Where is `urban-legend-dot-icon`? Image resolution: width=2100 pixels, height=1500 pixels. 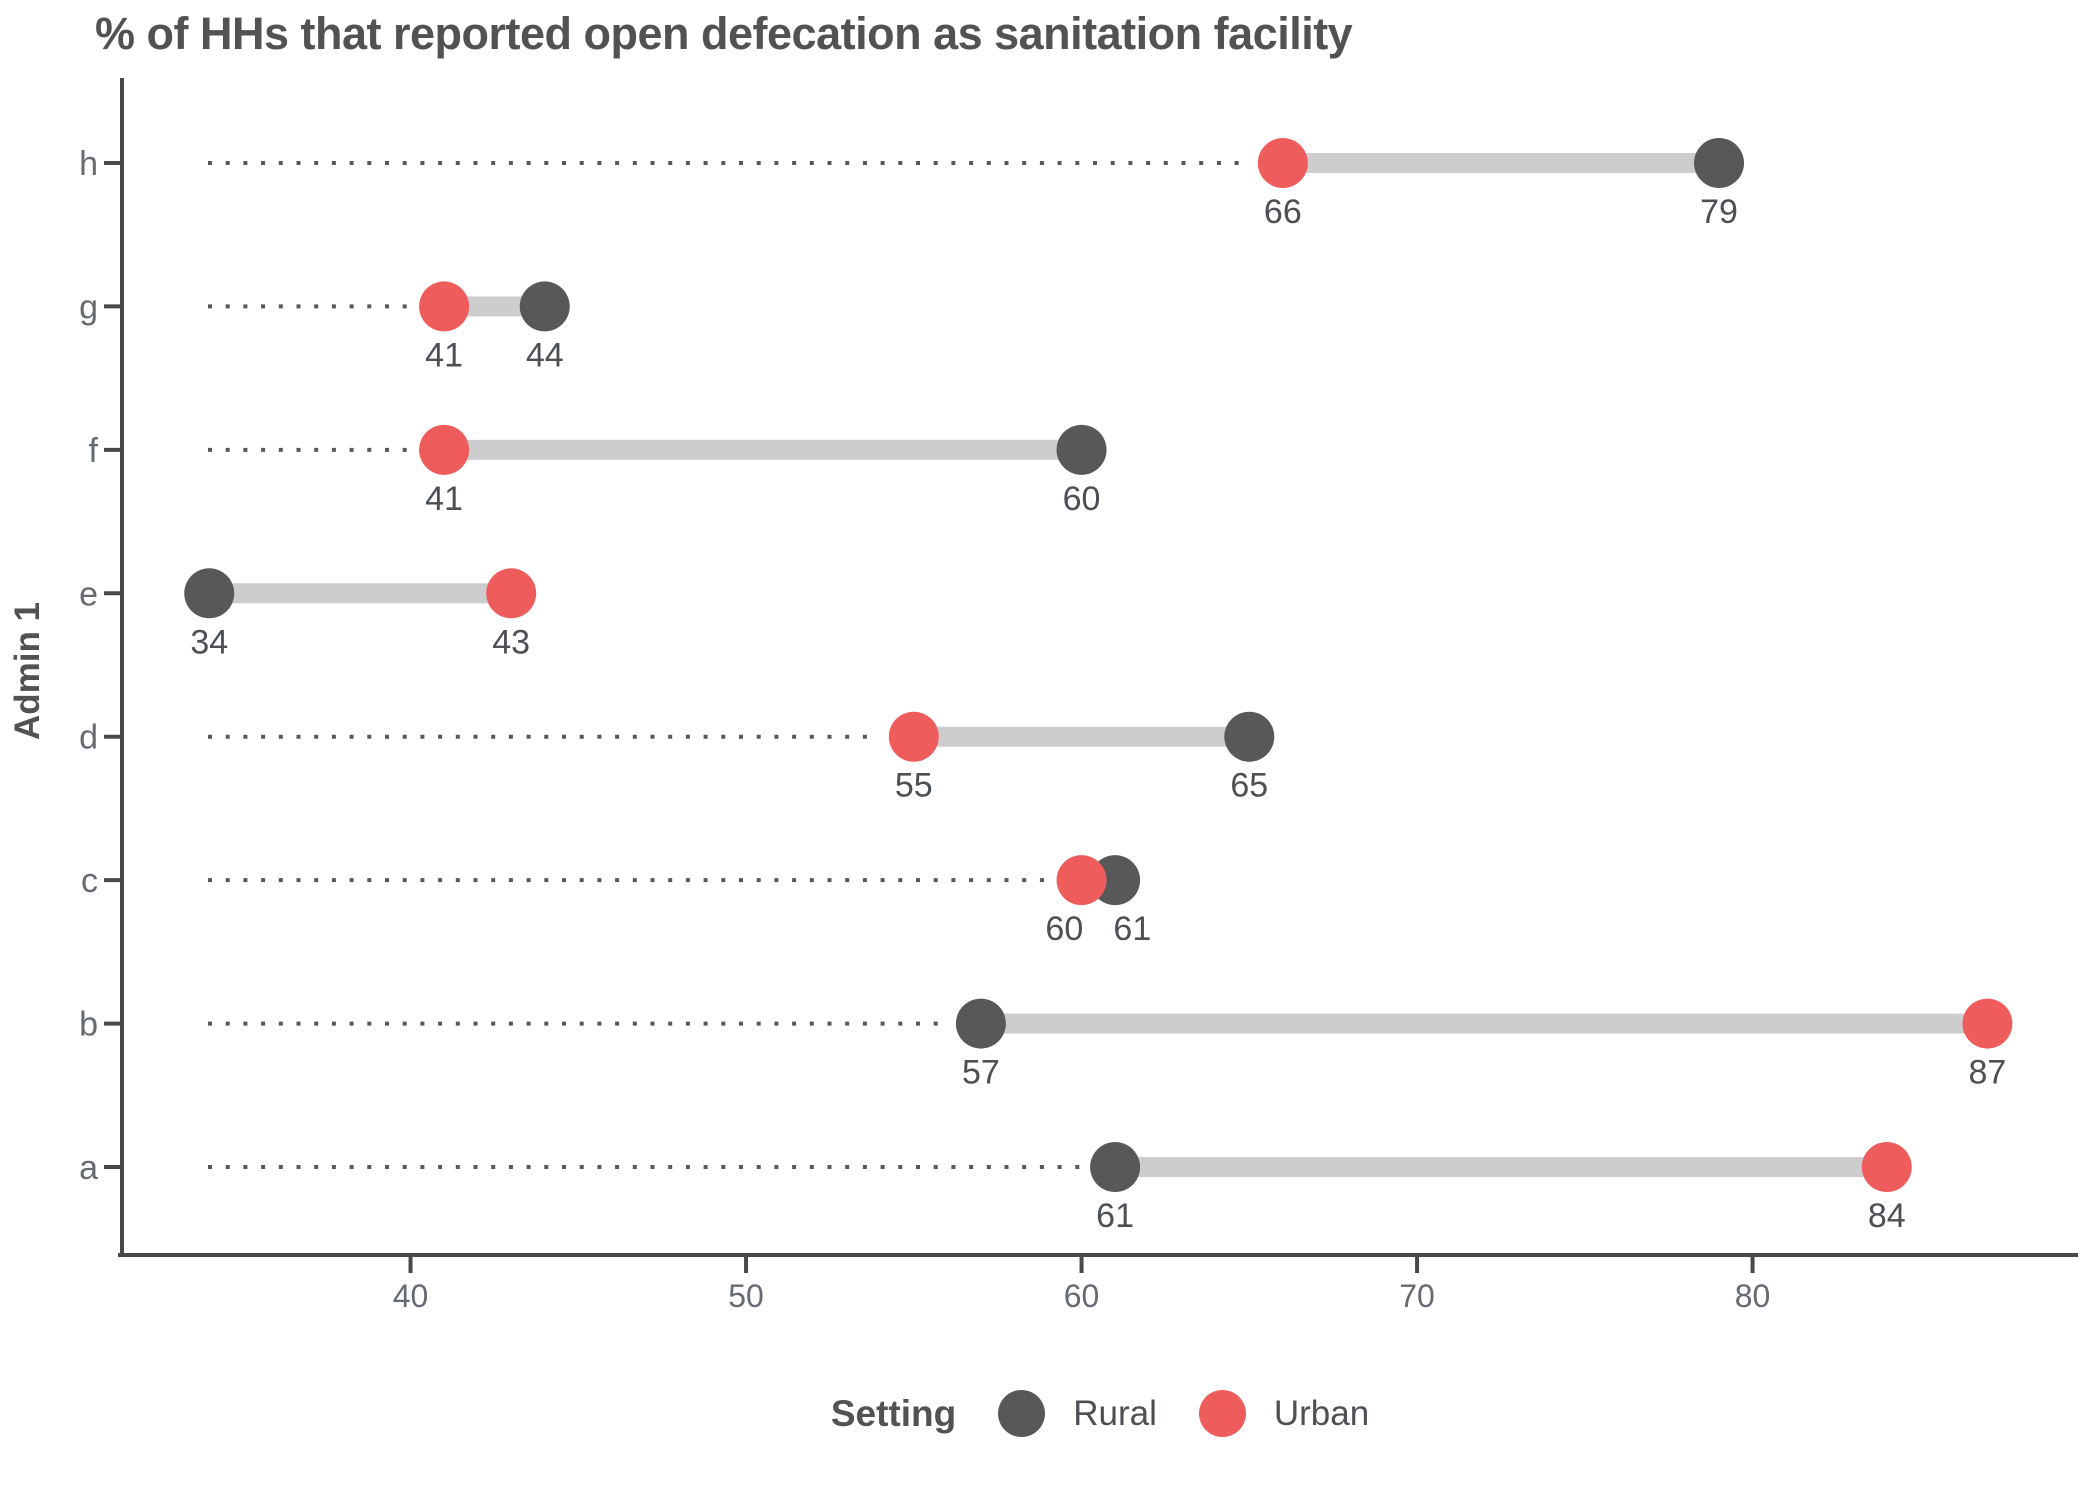
urban-legend-dot-icon is located at coordinates (1222, 1413).